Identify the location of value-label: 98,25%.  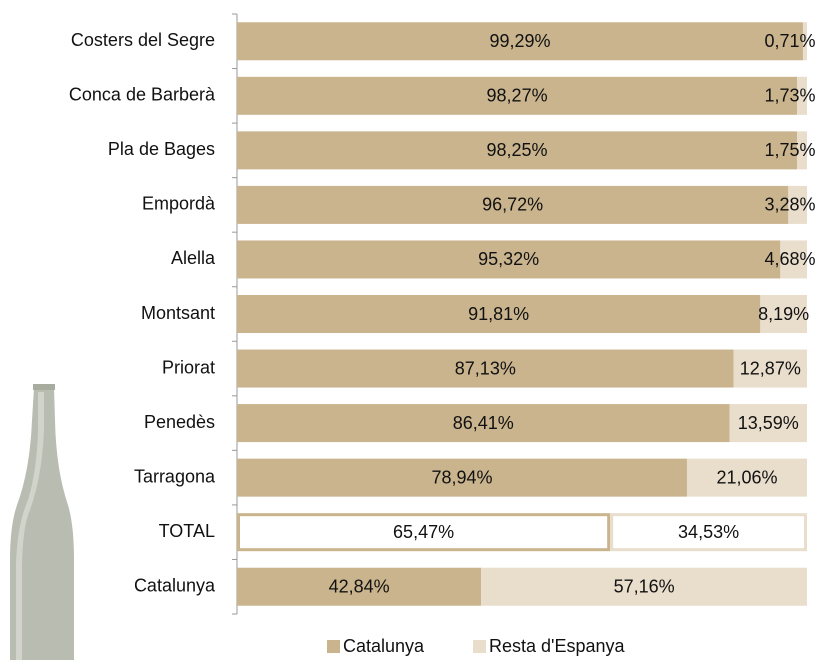
(516, 150).